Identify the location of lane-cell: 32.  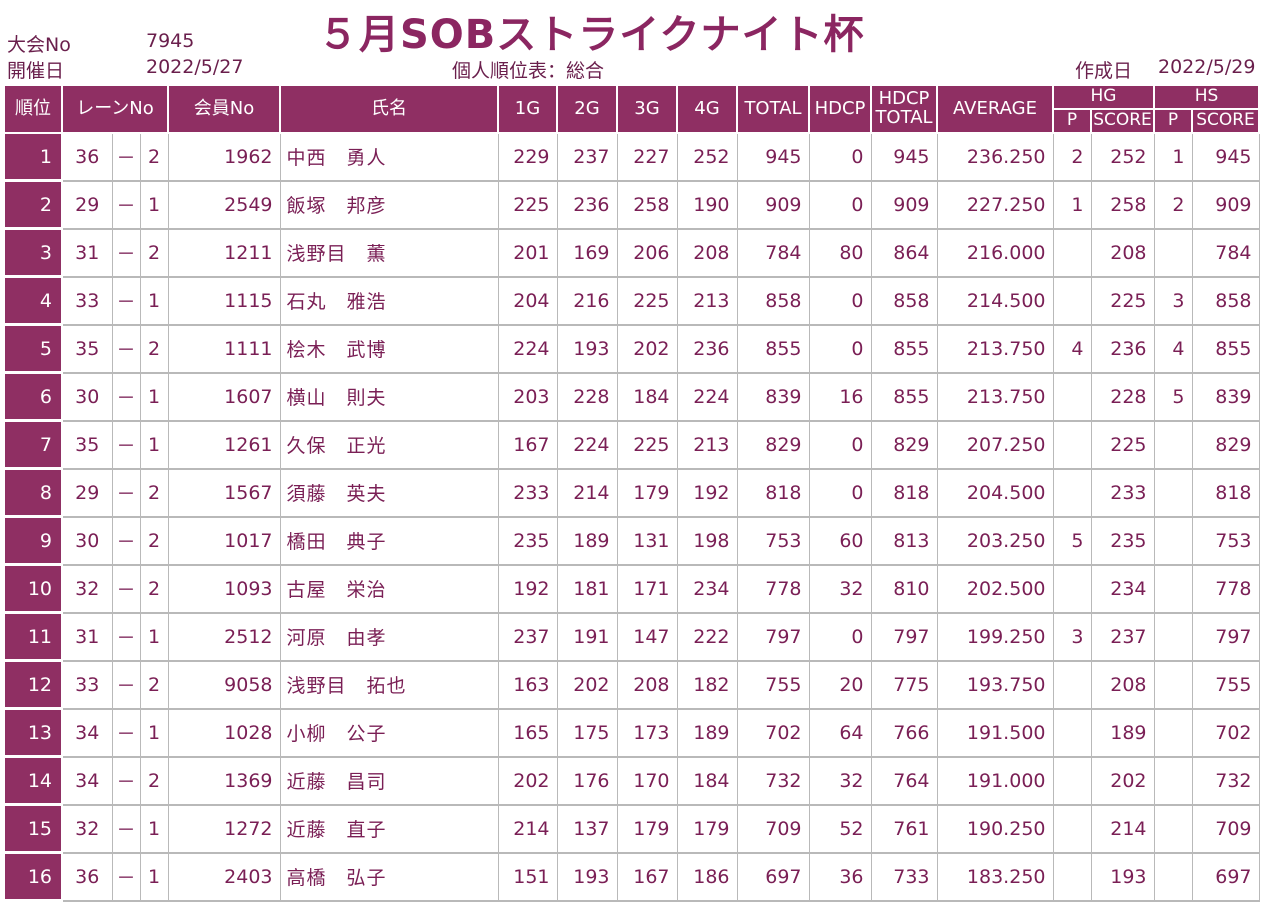
(87, 829).